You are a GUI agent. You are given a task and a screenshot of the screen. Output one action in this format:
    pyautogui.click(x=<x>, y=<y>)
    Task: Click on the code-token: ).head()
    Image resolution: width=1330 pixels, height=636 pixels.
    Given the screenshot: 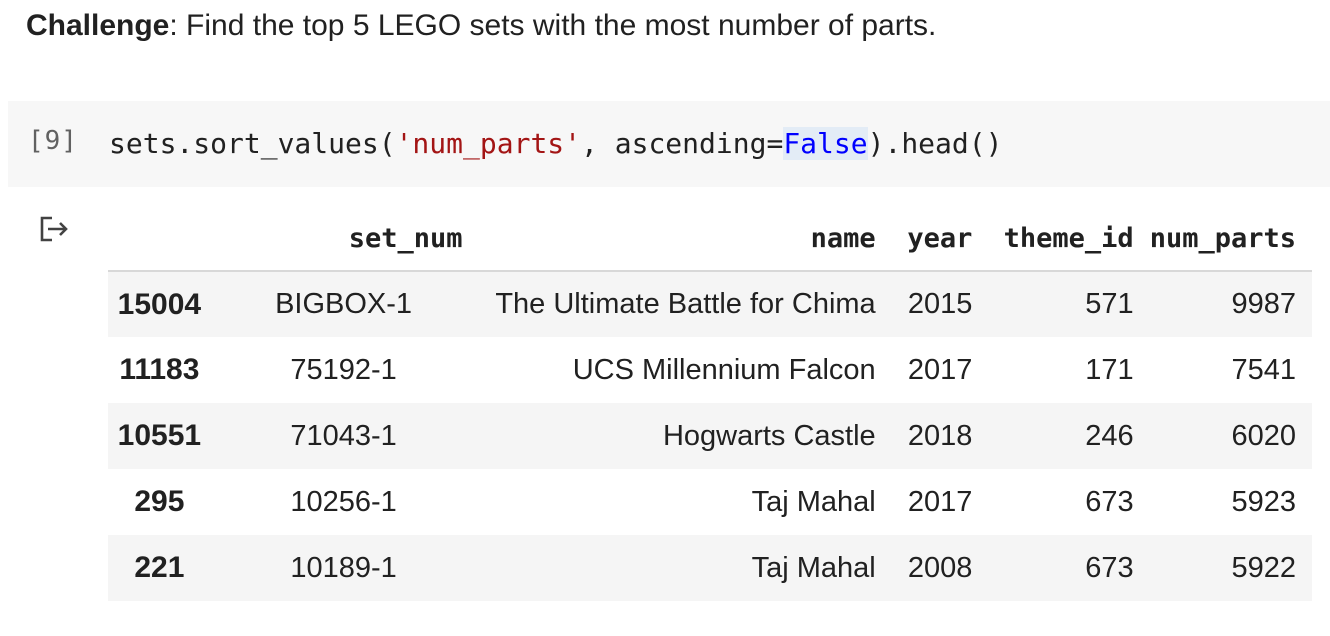 What is the action you would take?
    pyautogui.click(x=935, y=143)
    